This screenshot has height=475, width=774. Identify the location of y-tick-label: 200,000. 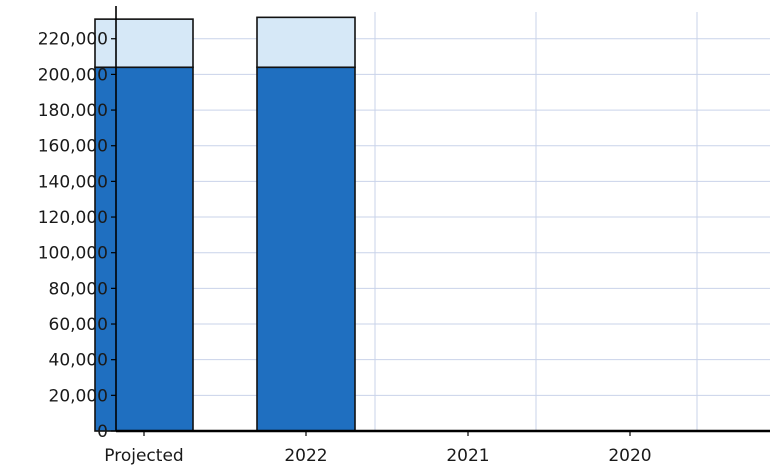
(73, 75).